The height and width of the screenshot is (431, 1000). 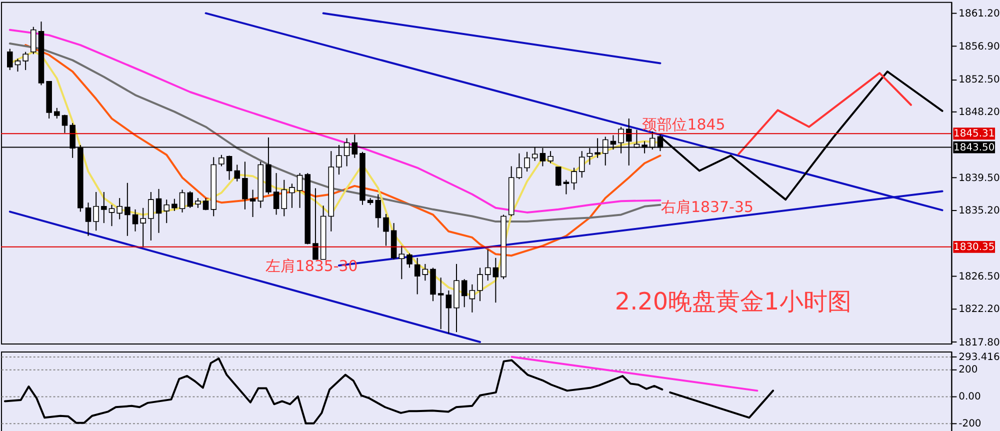 What do you see at coordinates (979, 178) in the screenshot?
I see `y-tick-label: 1839.50` at bounding box center [979, 178].